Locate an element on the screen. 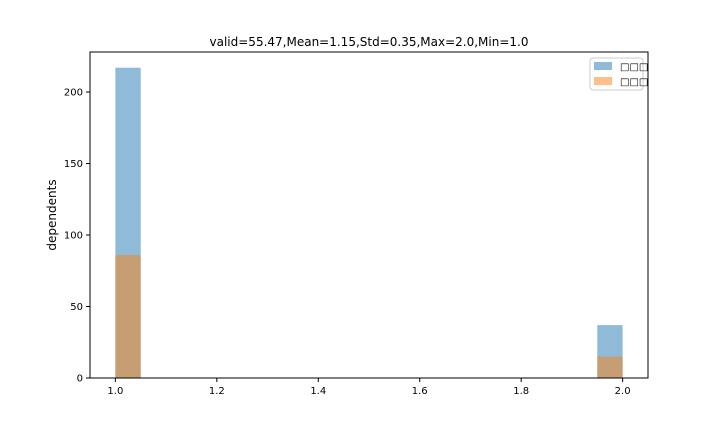 The width and height of the screenshot is (720, 432). x-tick-label: 1.0 is located at coordinates (115, 391).